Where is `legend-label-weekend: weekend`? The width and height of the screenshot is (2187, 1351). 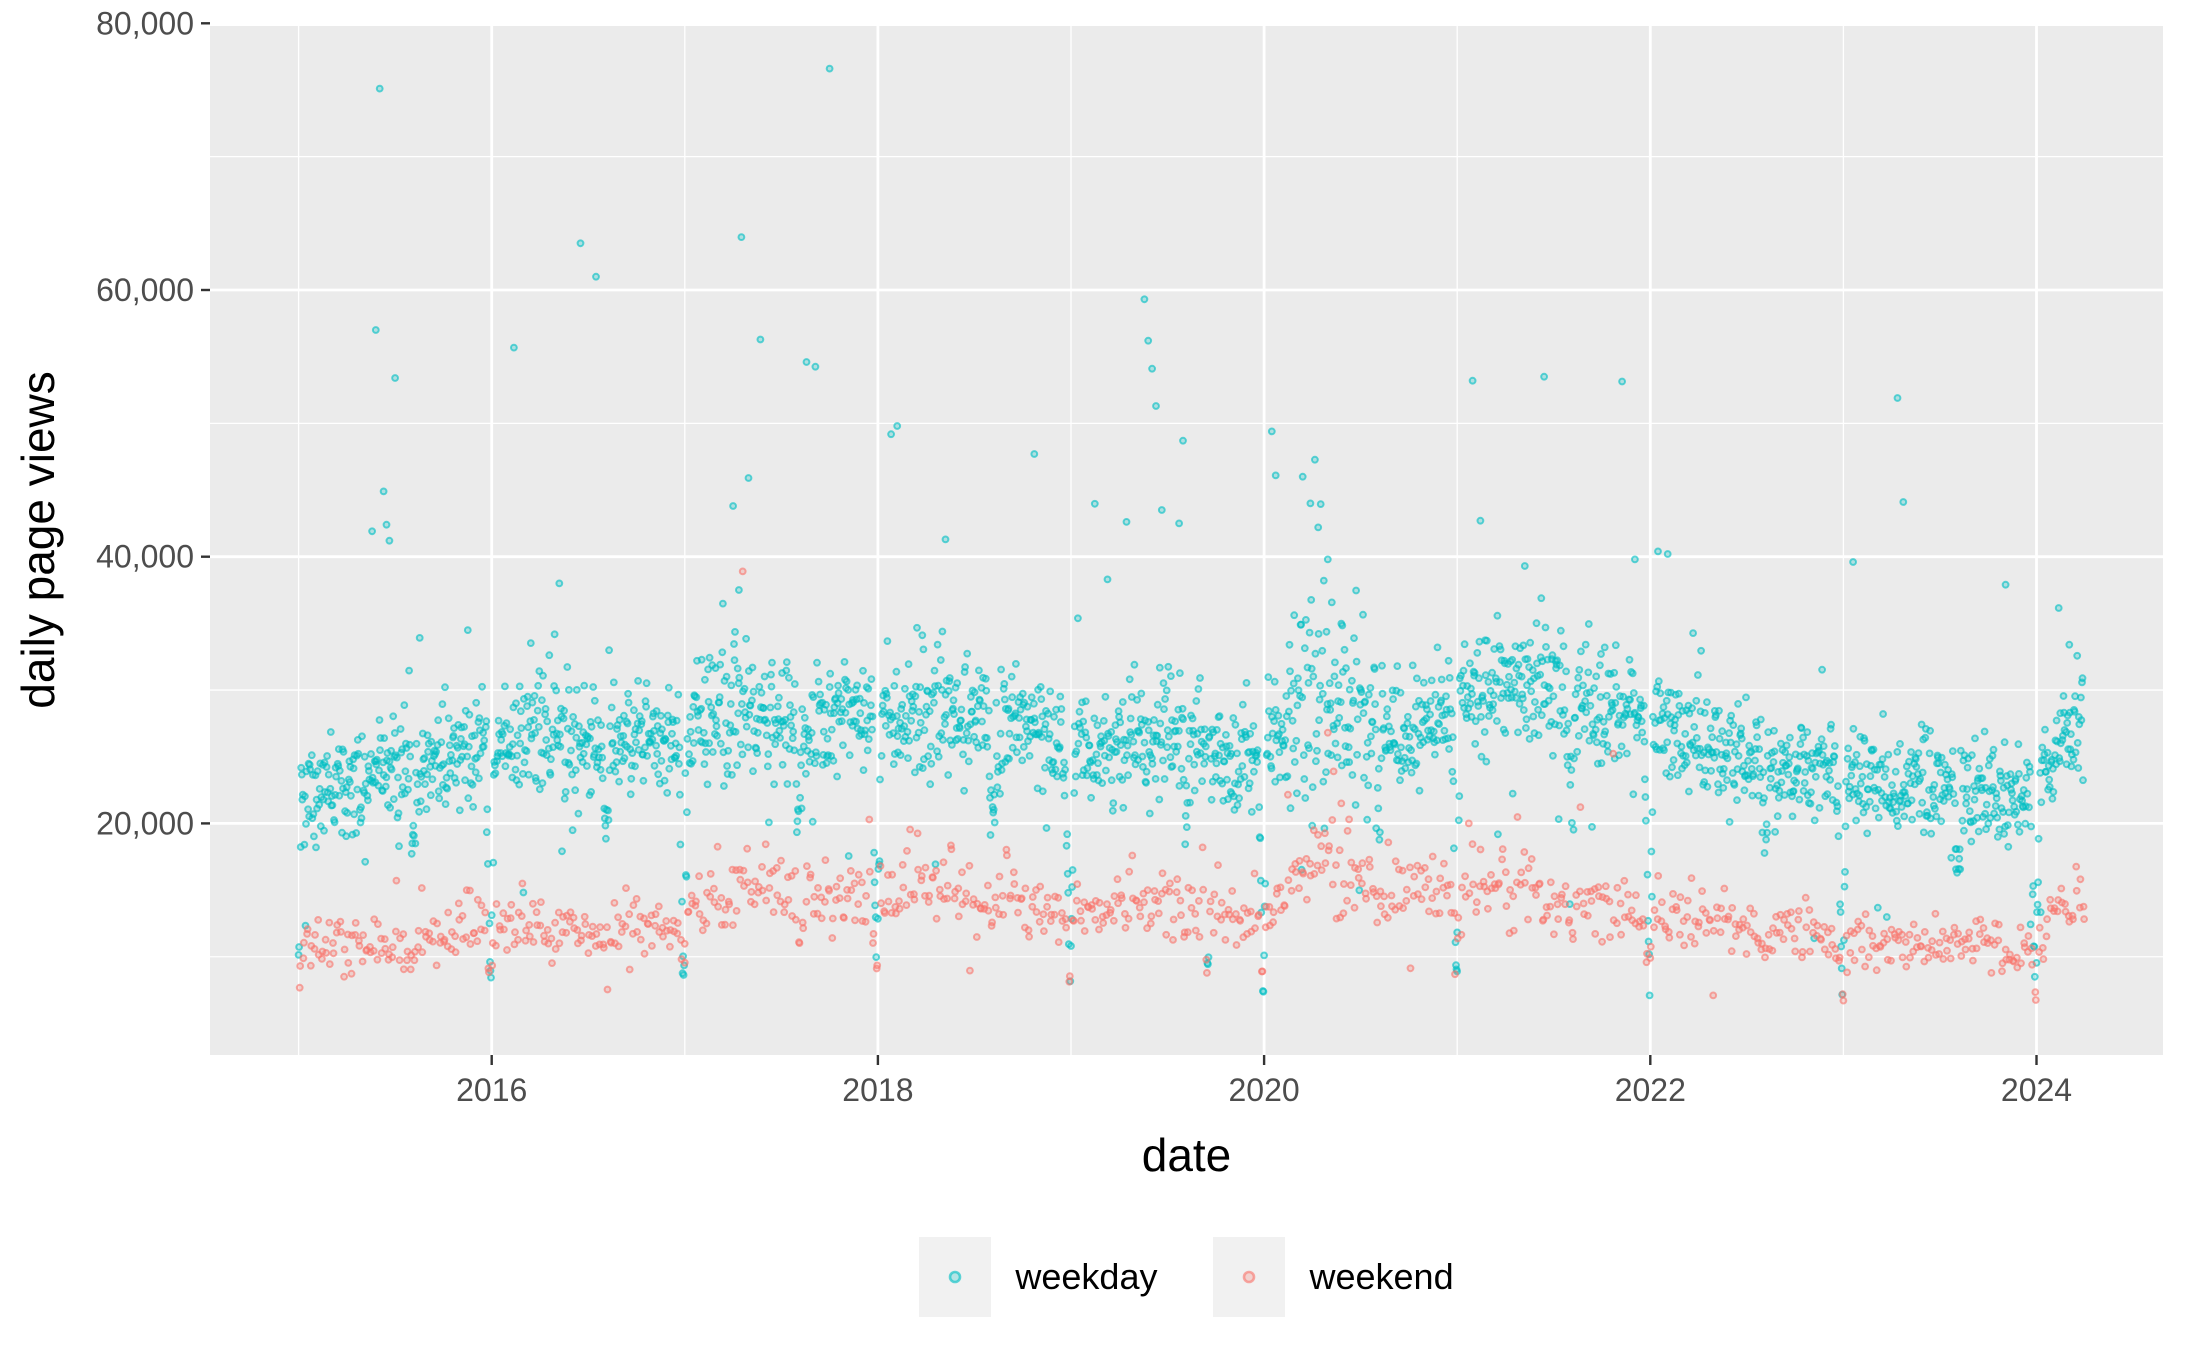 legend-label-weekend: weekend is located at coordinates (1381, 1276).